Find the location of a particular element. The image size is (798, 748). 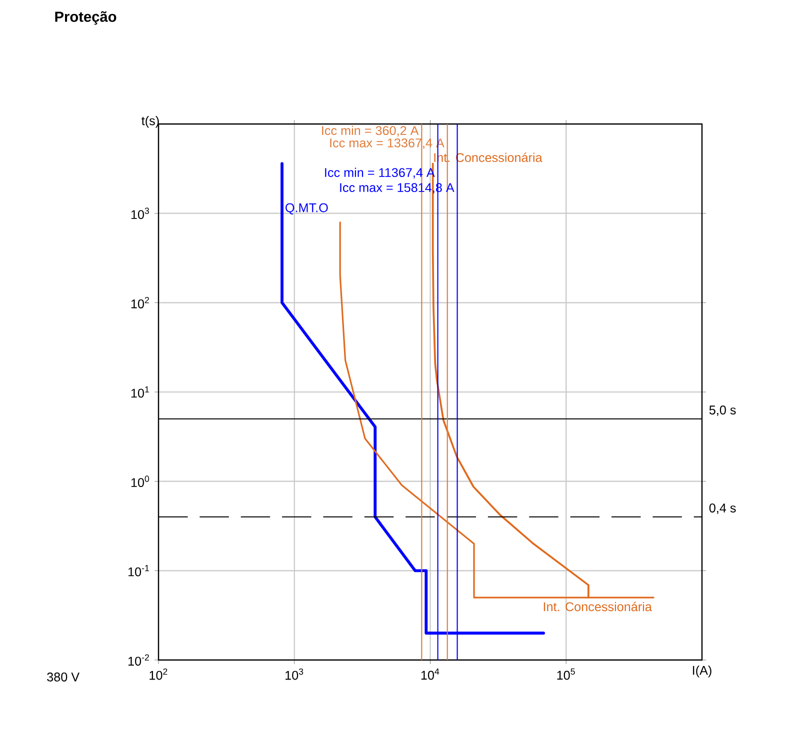

x-tick-label: 10$^{4}$ is located at coordinates (430, 674).